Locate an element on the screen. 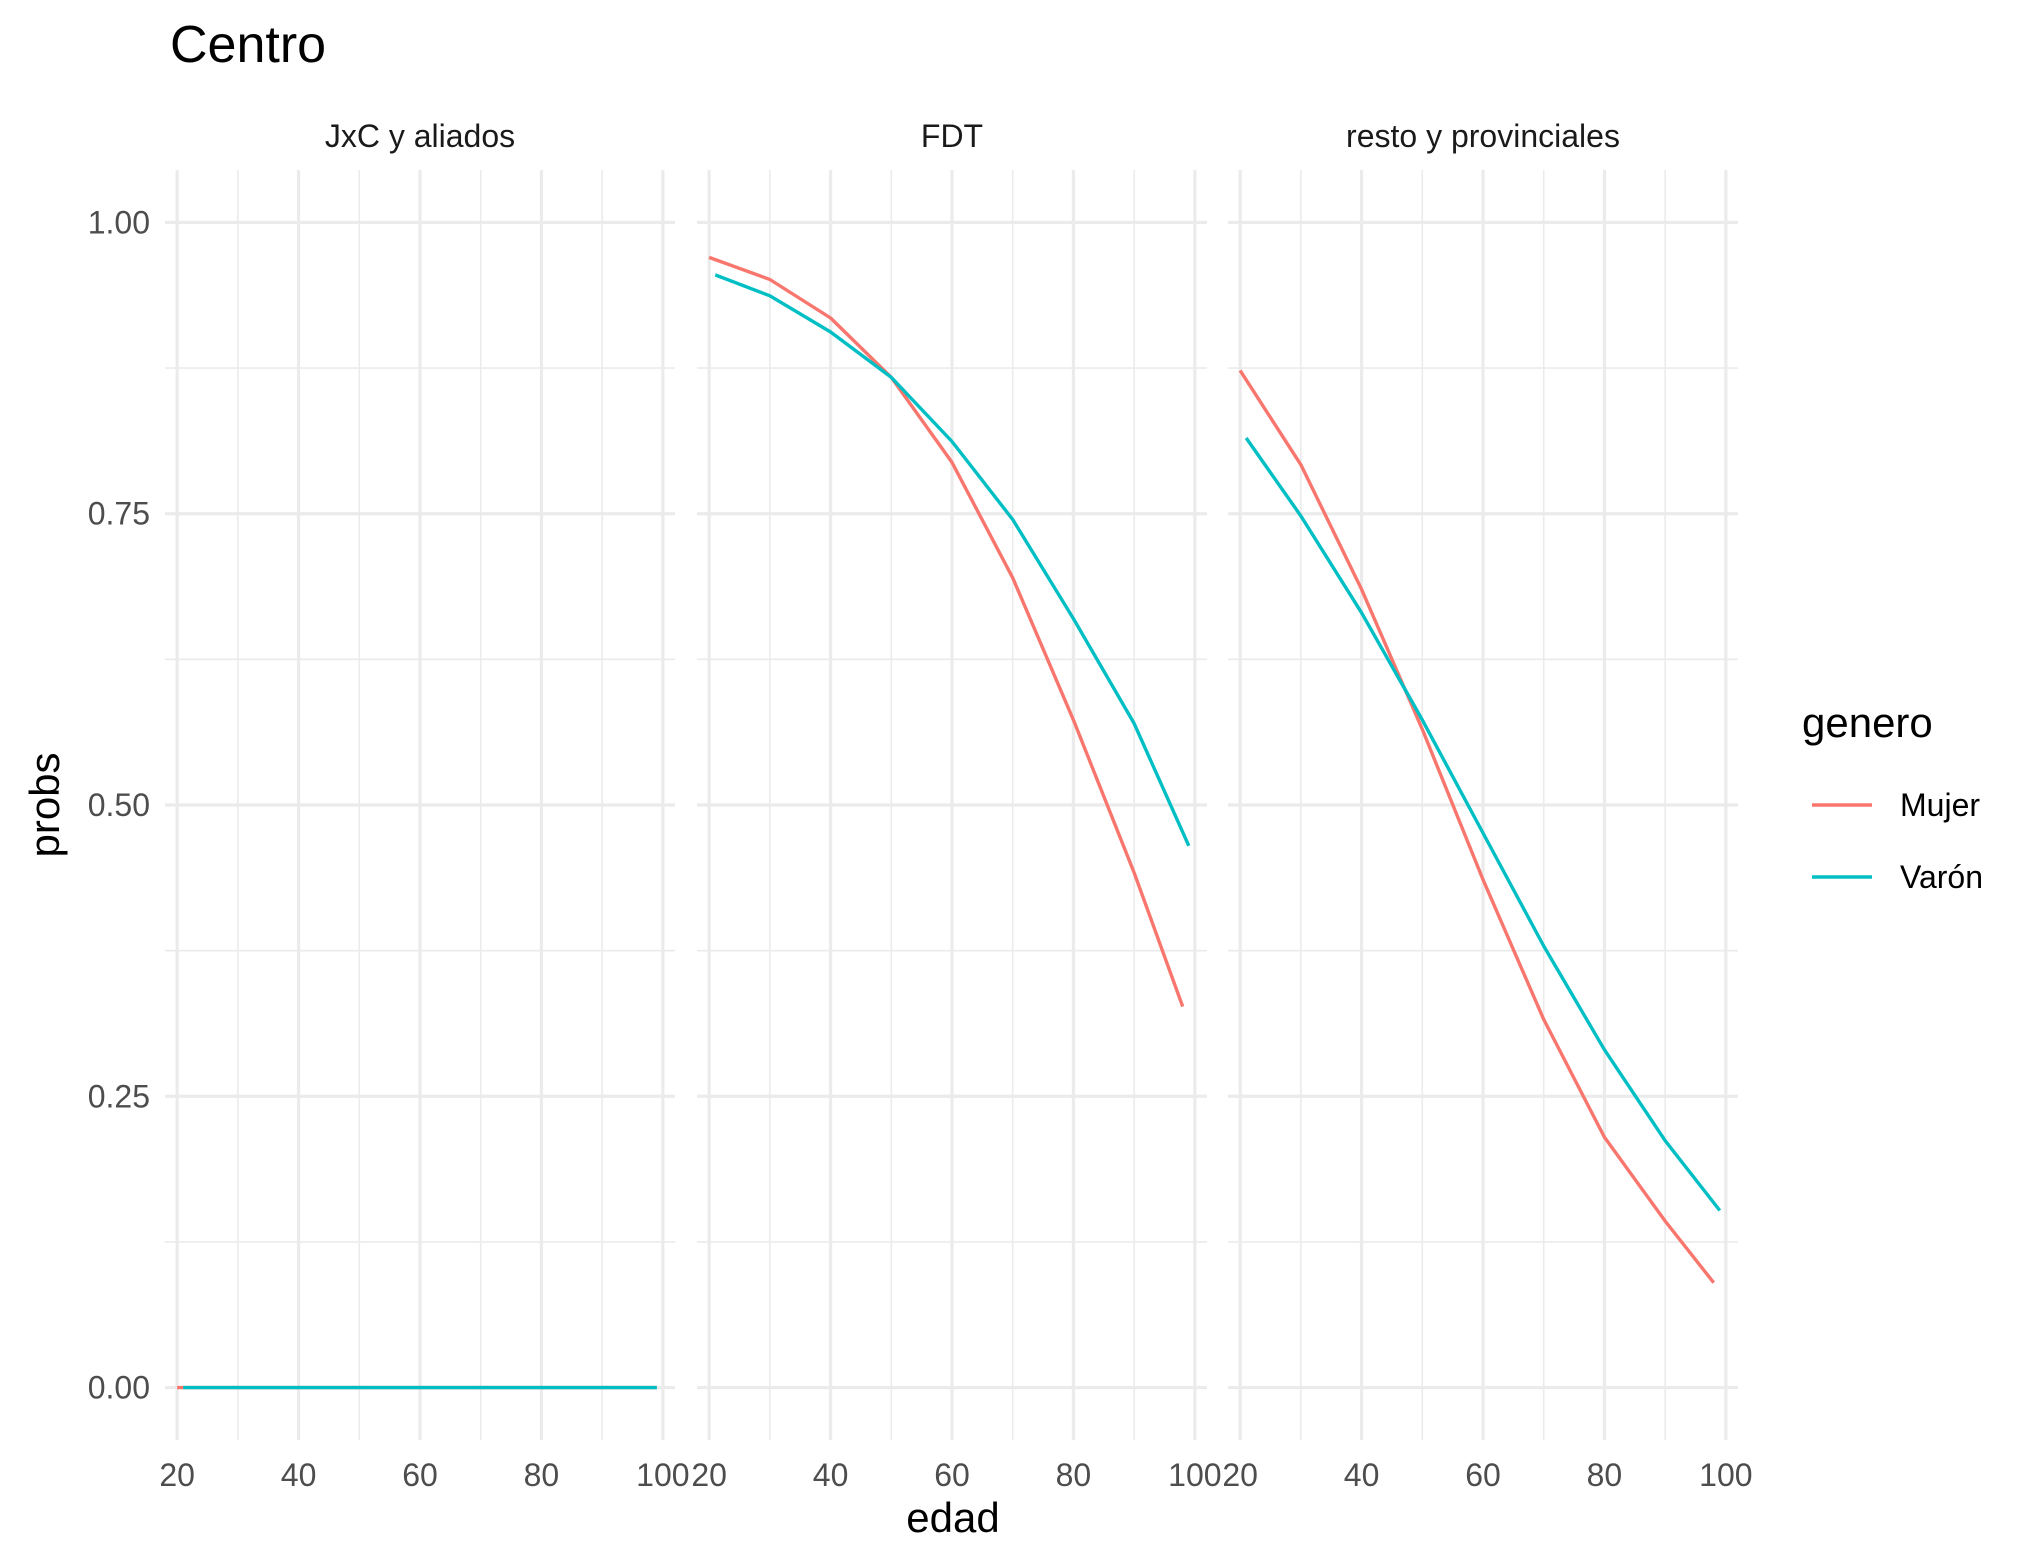 This screenshot has width=2028, height=1562. legend-item-varn: Varón is located at coordinates (1897, 877).